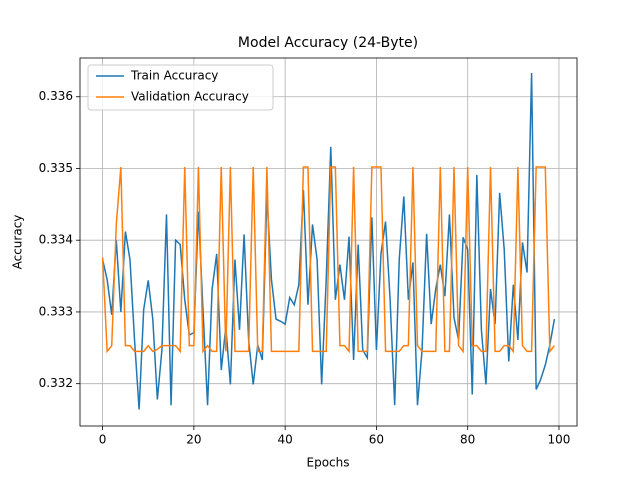 This screenshot has height=480, width=640. What do you see at coordinates (103, 440) in the screenshot?
I see `x-tick-label: 0` at bounding box center [103, 440].